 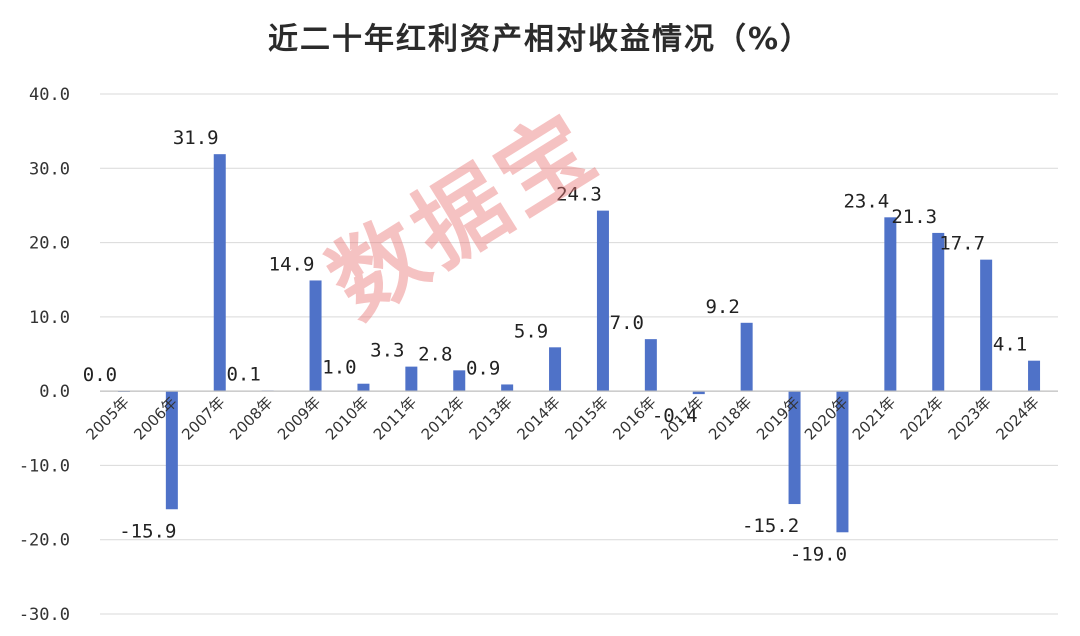 What do you see at coordinates (770, 526) in the screenshot?
I see `data-label: -15.2` at bounding box center [770, 526].